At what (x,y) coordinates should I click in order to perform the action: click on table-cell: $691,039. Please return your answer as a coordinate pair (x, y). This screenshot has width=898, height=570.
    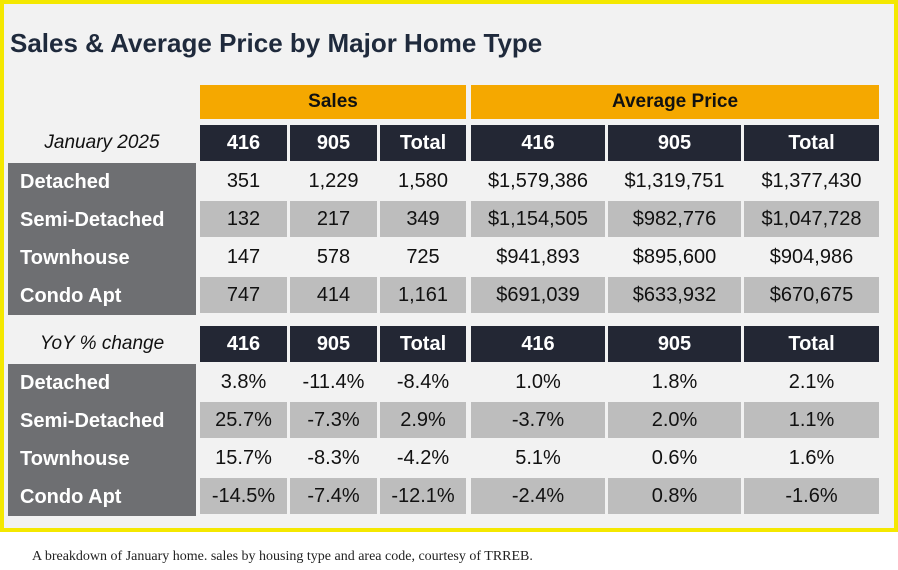
    Looking at the image, I should click on (538, 295).